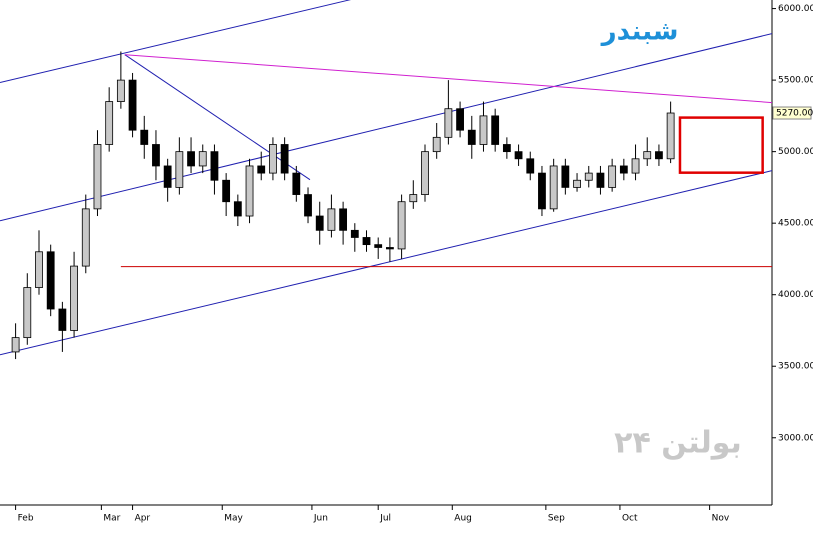 This screenshot has height=539, width=813. What do you see at coordinates (795, 81) in the screenshot?
I see `y-tick-label: 5500.00` at bounding box center [795, 81].